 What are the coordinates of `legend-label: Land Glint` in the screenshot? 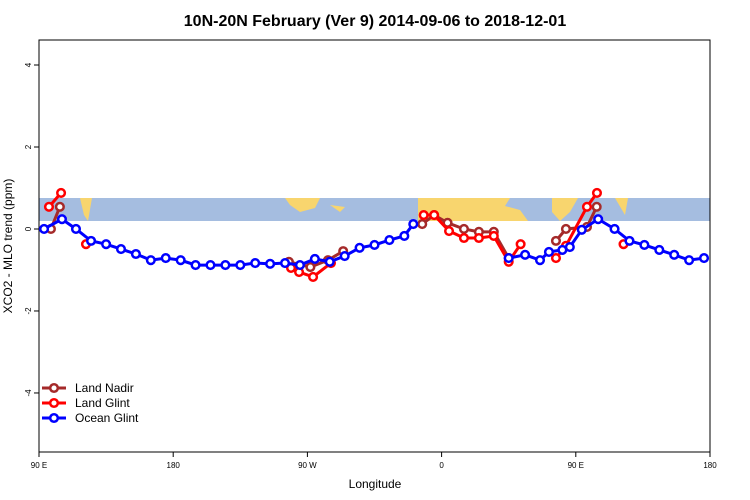 It's located at (102, 403).